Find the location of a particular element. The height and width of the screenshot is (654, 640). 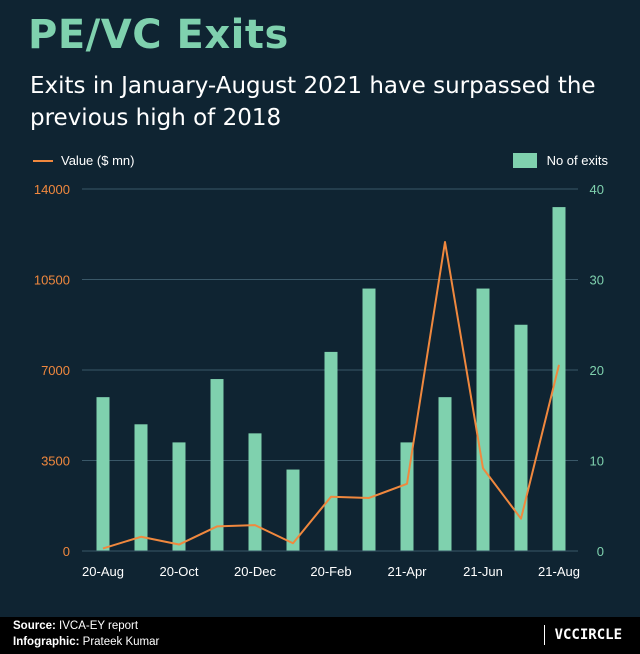

chart-title: PE/VC Exits is located at coordinates (158, 35).